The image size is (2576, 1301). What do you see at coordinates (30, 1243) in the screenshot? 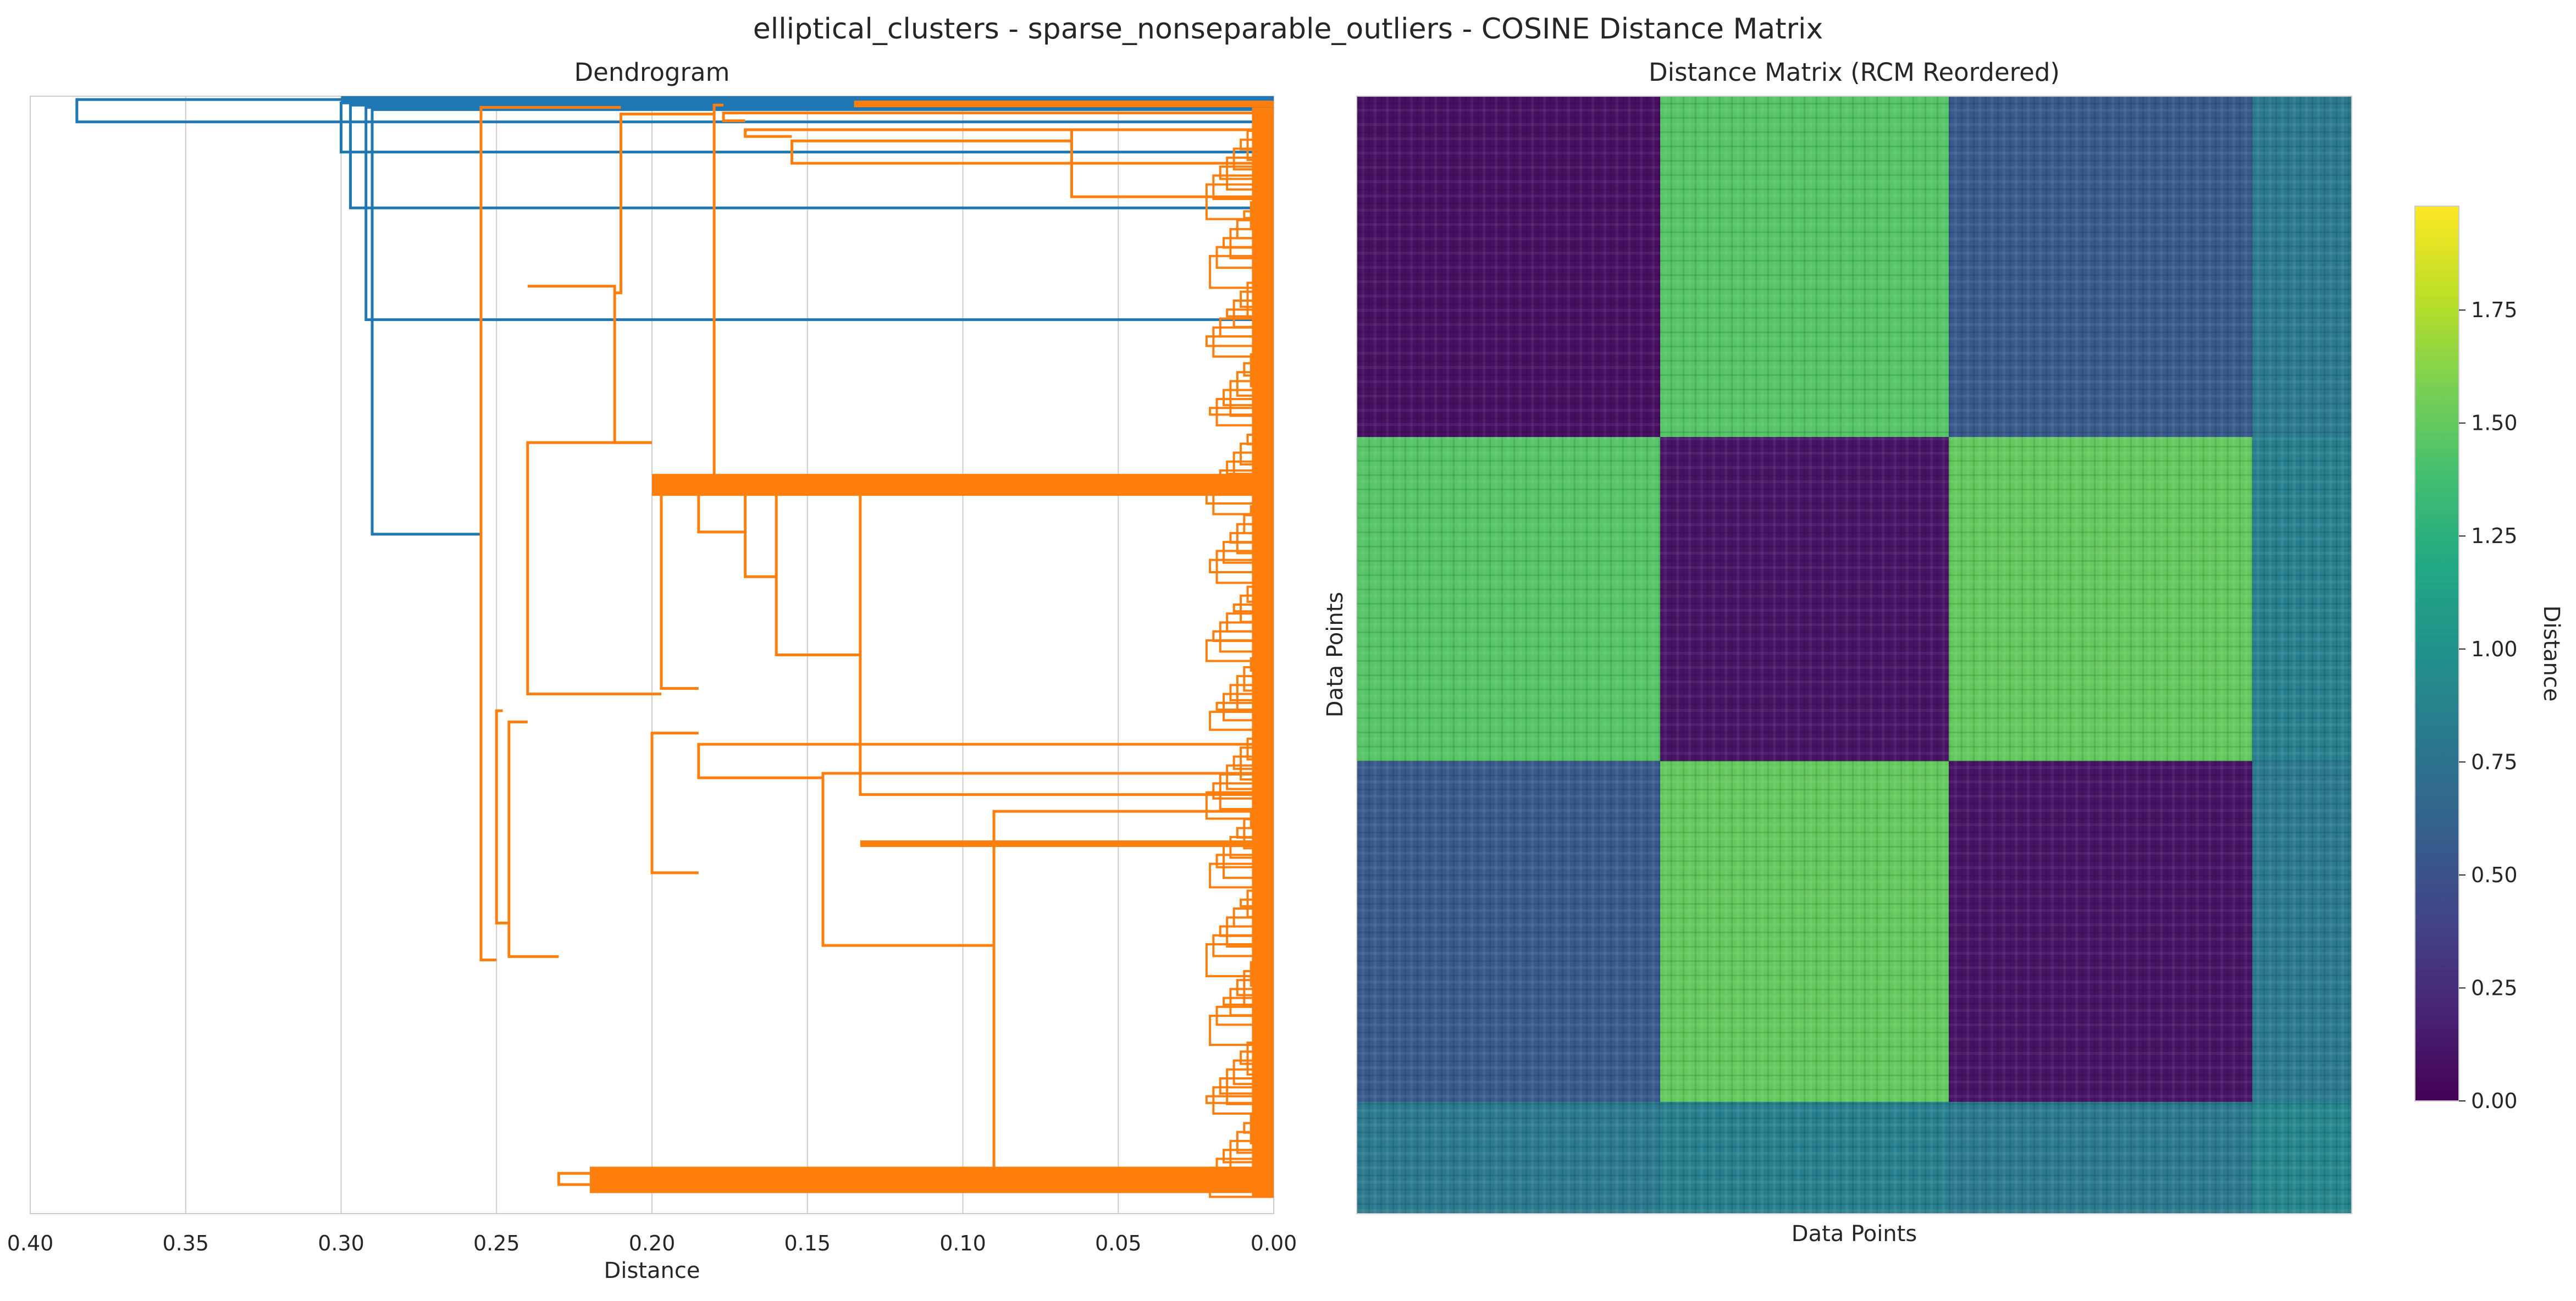
I see `dendrogram-x-tick-label: 0.40` at bounding box center [30, 1243].